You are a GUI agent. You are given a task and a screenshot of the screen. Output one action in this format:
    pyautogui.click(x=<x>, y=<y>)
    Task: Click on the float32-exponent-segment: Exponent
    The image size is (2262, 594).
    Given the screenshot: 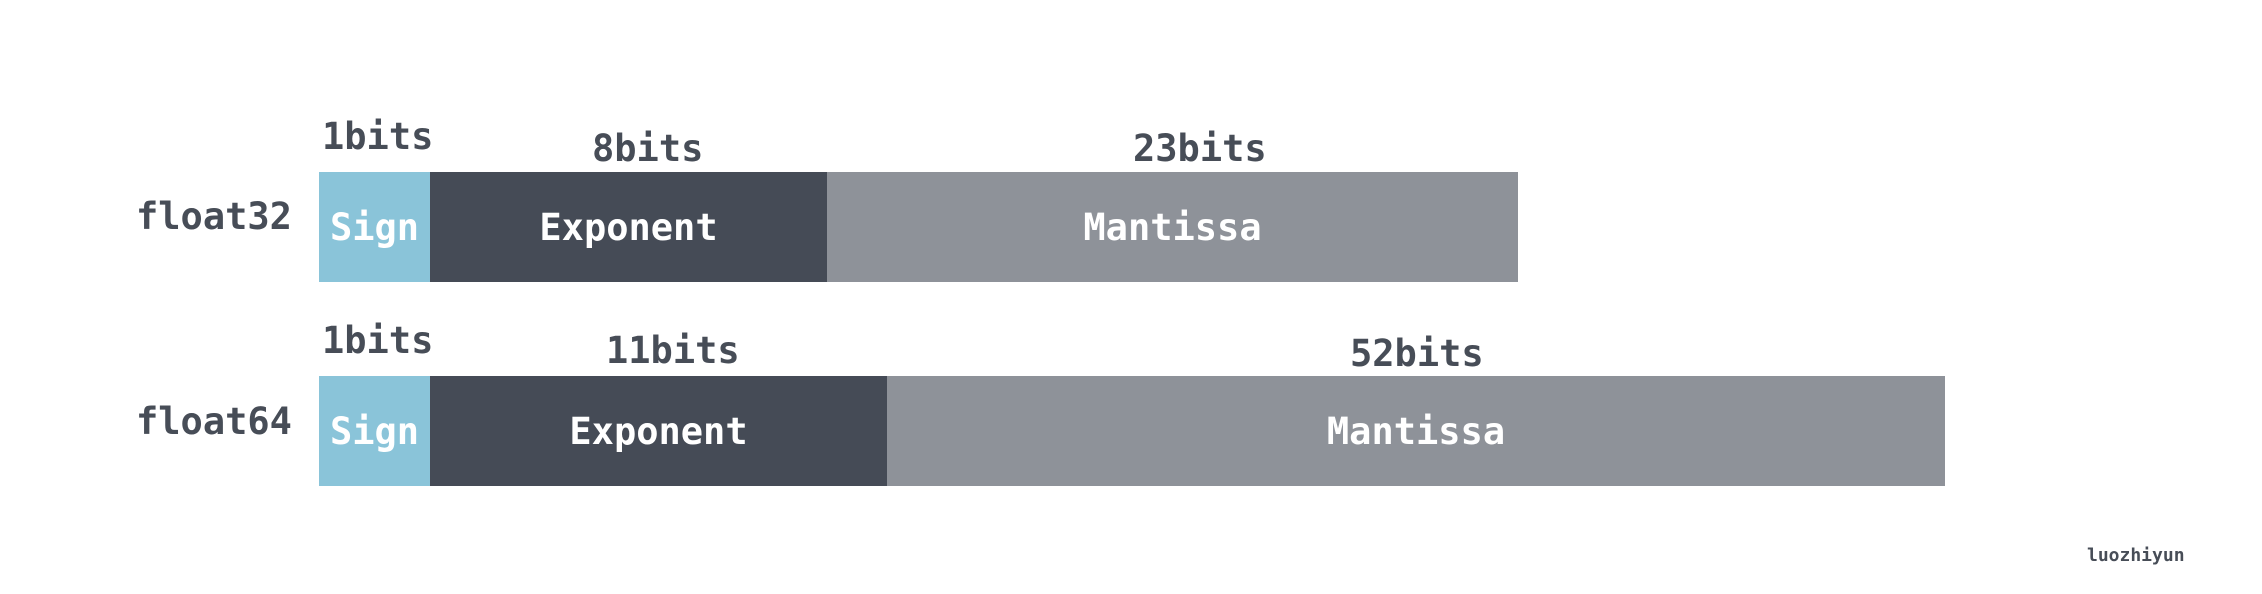 What is the action you would take?
    pyautogui.click(x=628, y=227)
    